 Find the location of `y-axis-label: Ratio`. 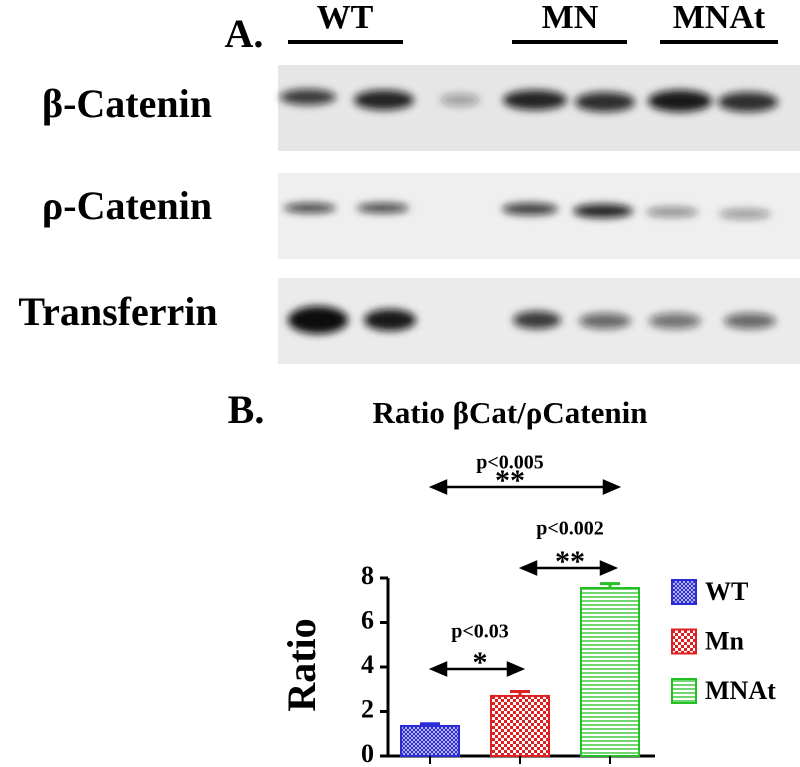

y-axis-label: Ratio is located at coordinates (301, 664).